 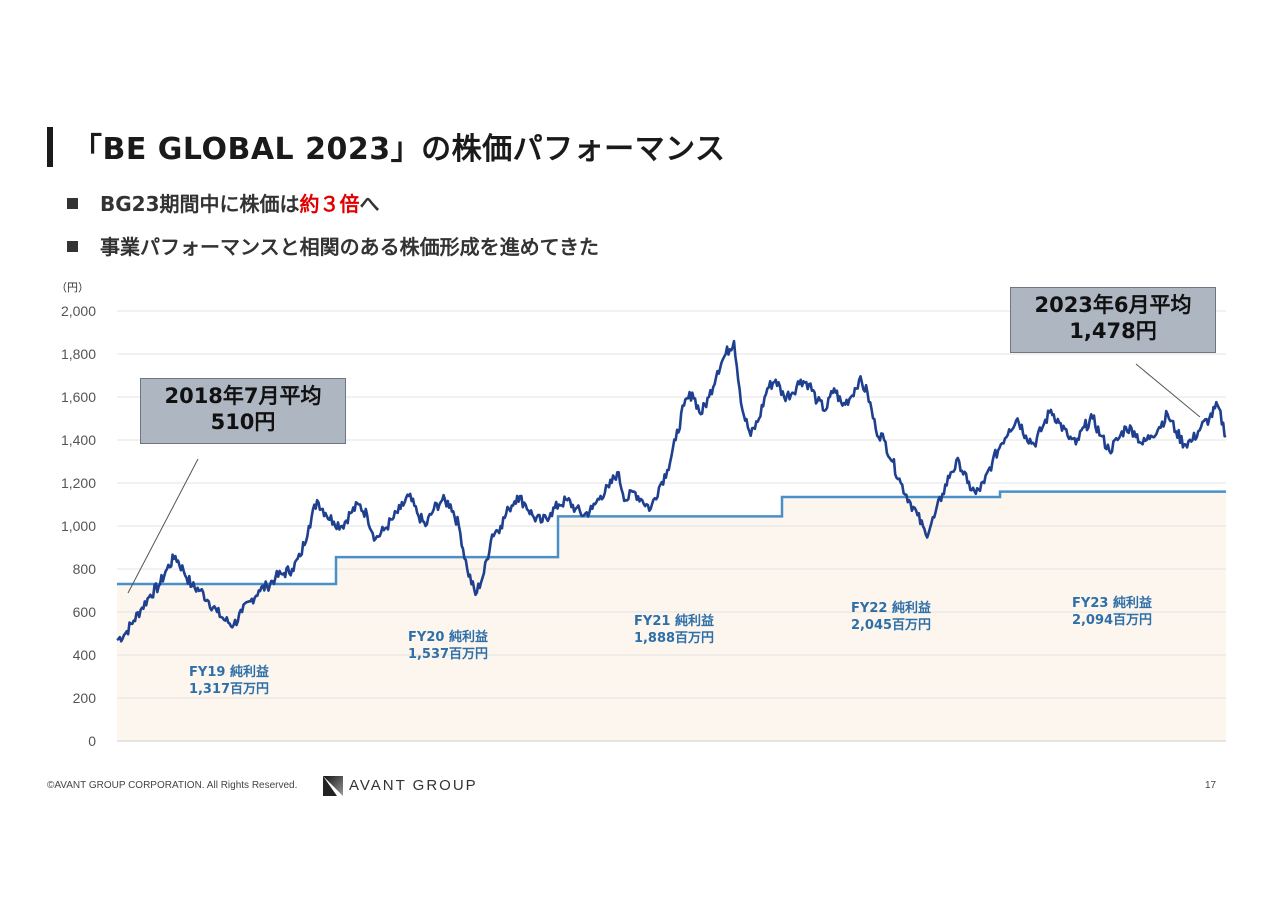 I want to click on y-tick-label: 1,000, so click(x=78, y=526).